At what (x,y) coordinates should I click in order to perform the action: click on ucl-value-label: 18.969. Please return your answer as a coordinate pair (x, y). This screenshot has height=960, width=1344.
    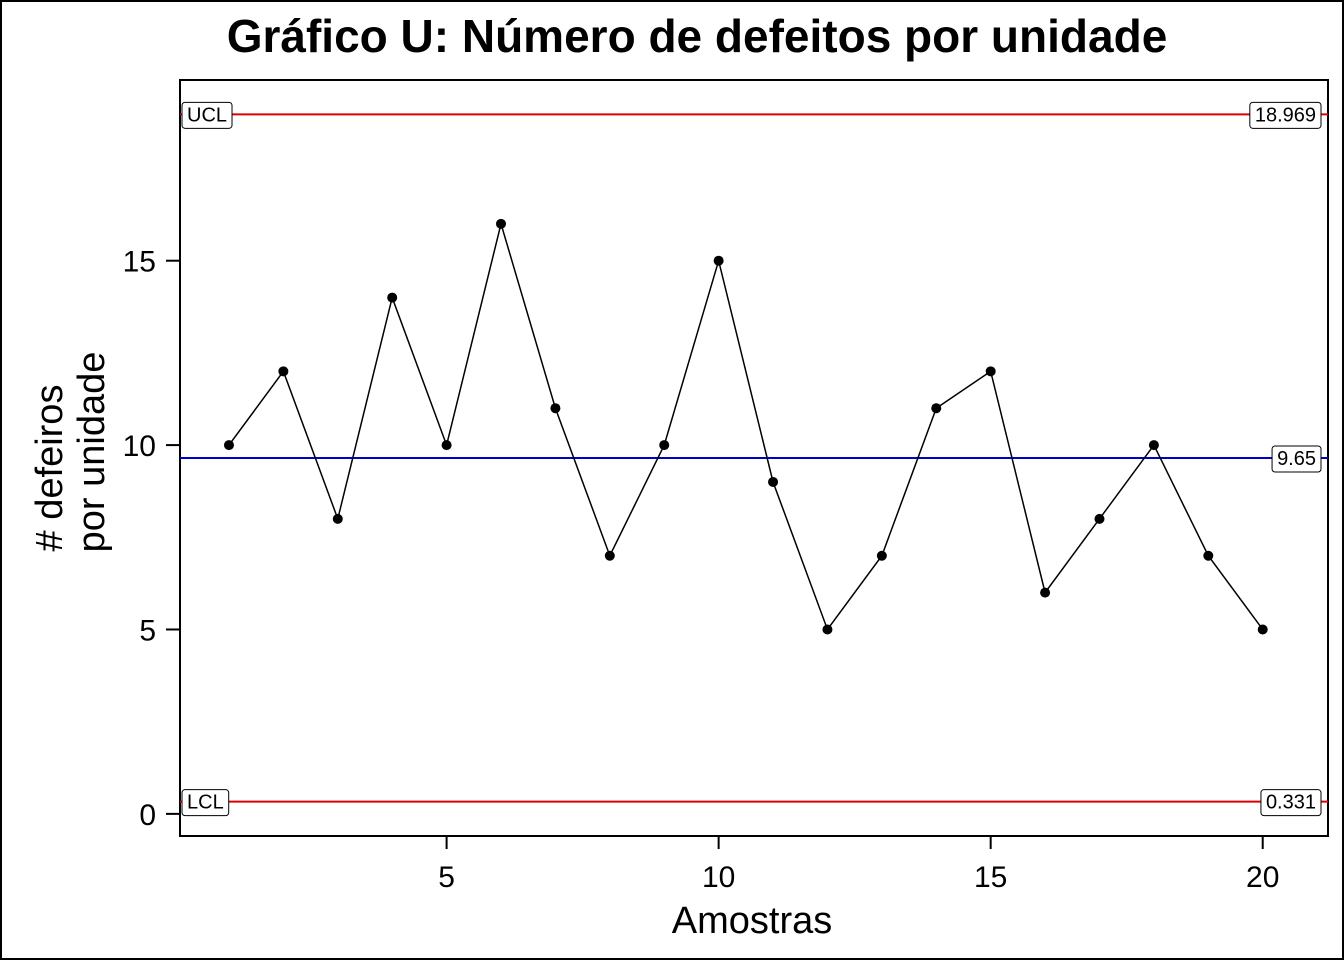
    Looking at the image, I should click on (1285, 115).